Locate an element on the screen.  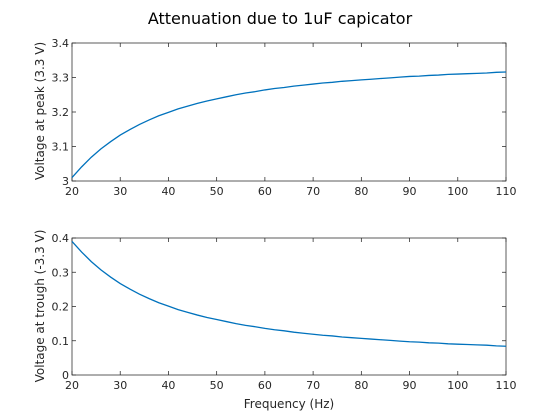
top-x-tick-label: 20 is located at coordinates (72, 191).